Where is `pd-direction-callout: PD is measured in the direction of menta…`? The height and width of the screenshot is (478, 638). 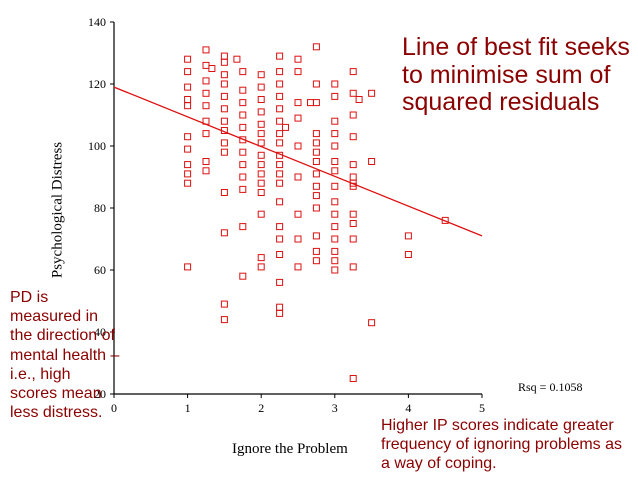
pd-direction-callout: PD is measured in the direction of menta… is located at coordinates (65, 355).